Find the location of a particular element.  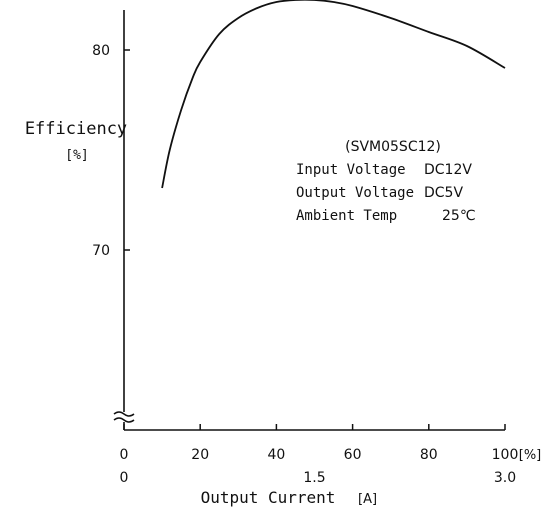

annotation-value-3: 25℃ is located at coordinates (459, 216).